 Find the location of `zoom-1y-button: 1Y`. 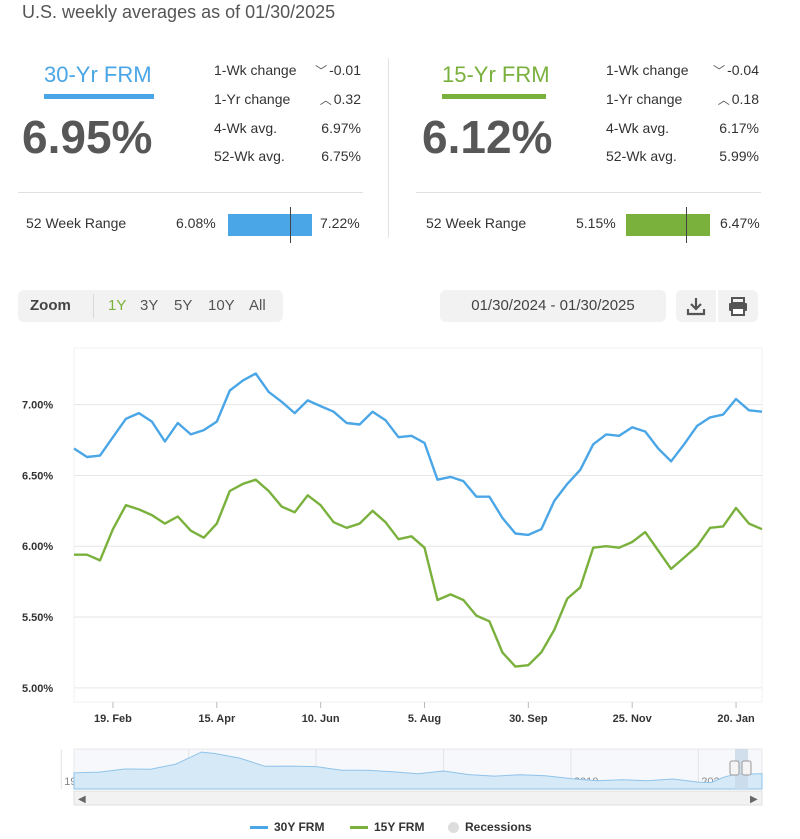

zoom-1y-button: 1Y is located at coordinates (117, 305).